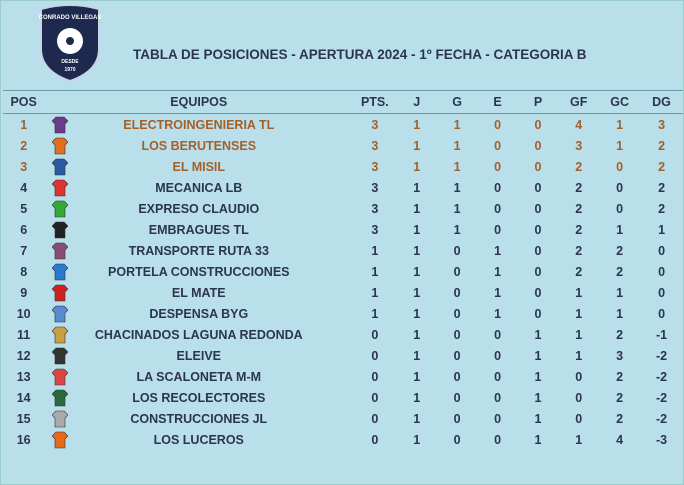  I want to click on stat-cell: 6, so click(23, 229).